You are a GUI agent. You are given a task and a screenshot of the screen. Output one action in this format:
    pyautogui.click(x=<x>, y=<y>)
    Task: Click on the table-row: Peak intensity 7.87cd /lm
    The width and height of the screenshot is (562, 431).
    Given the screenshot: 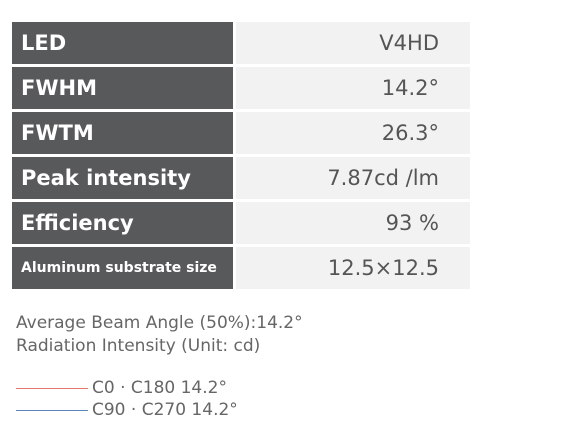 What is the action you would take?
    pyautogui.click(x=241, y=178)
    